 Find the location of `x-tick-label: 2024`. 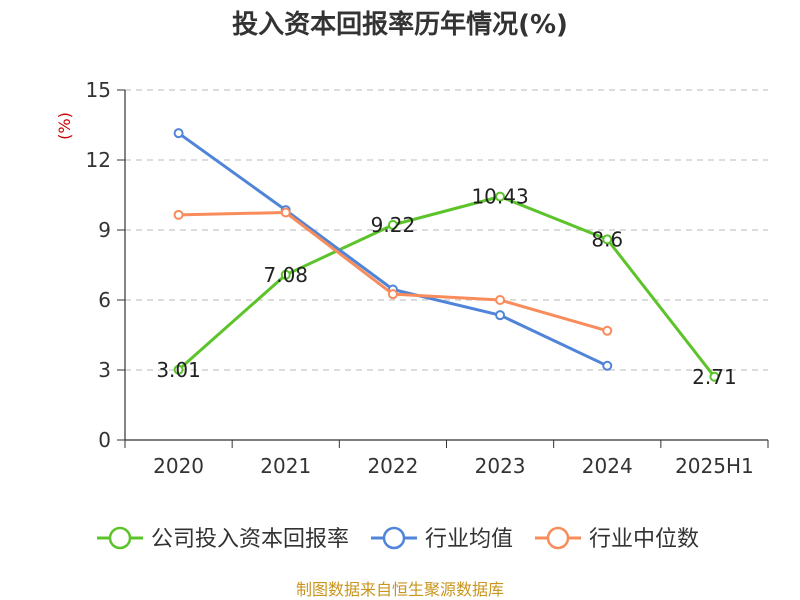

x-tick-label: 2024 is located at coordinates (607, 466).